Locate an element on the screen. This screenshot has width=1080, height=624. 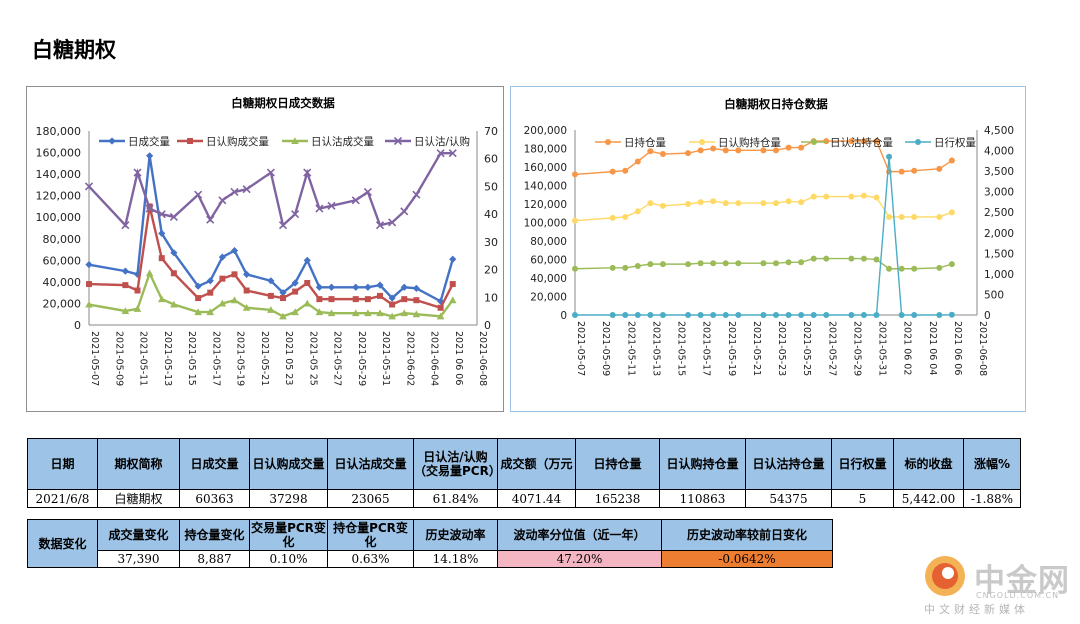
cell-turnover: 4071.44 is located at coordinates (536, 498).